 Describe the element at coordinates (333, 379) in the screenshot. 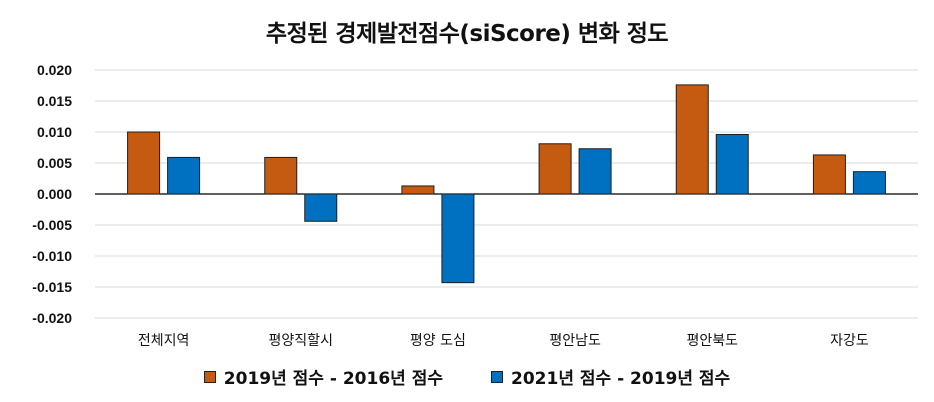

I see `legend-label-series-1: 2019년 점수 - 2016년 점수` at that location.